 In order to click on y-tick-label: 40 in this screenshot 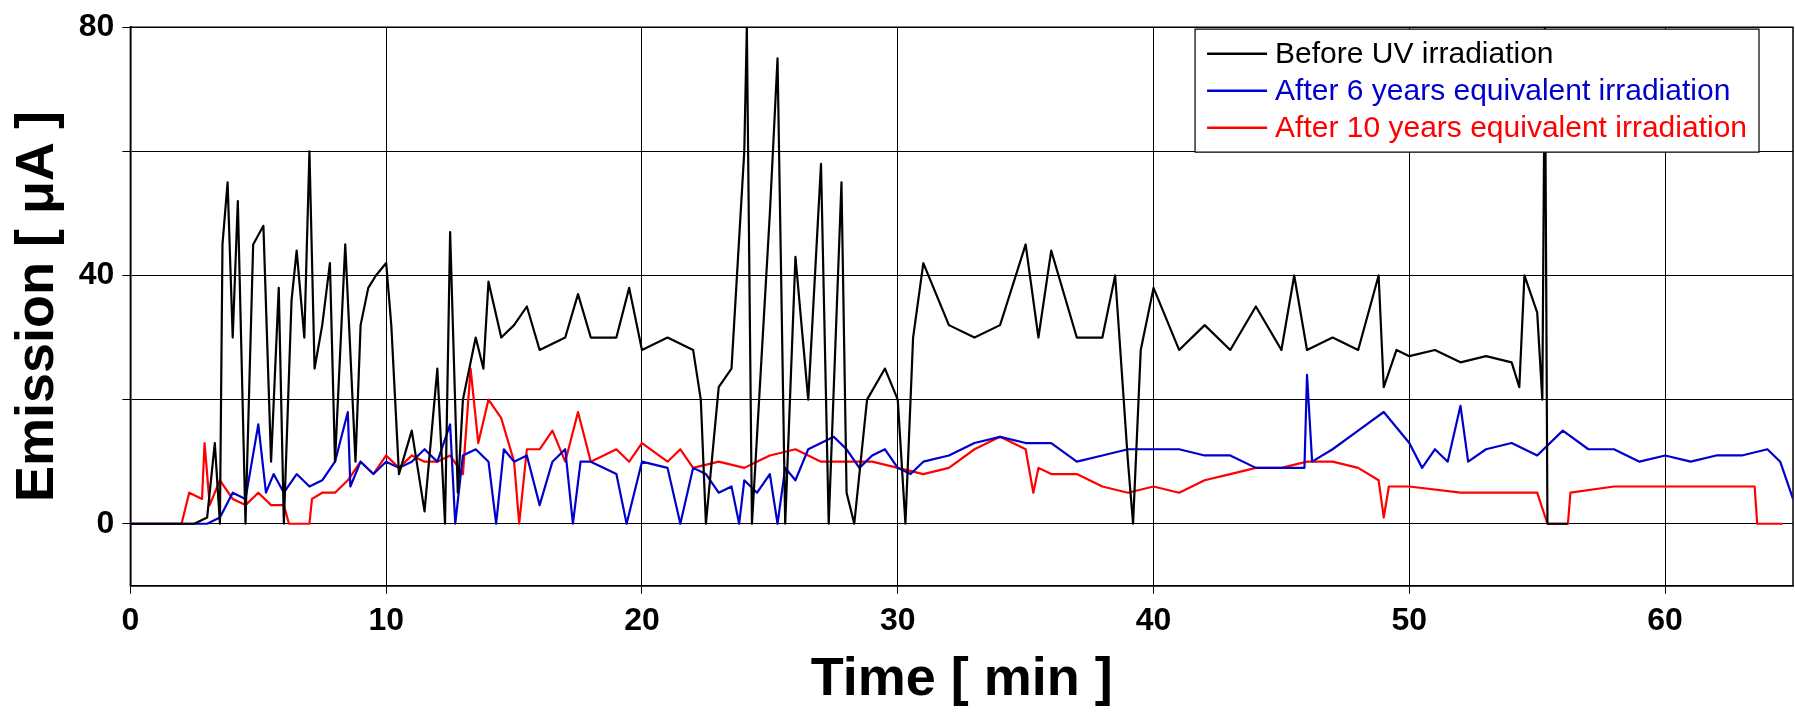, I will do `click(96, 273)`.